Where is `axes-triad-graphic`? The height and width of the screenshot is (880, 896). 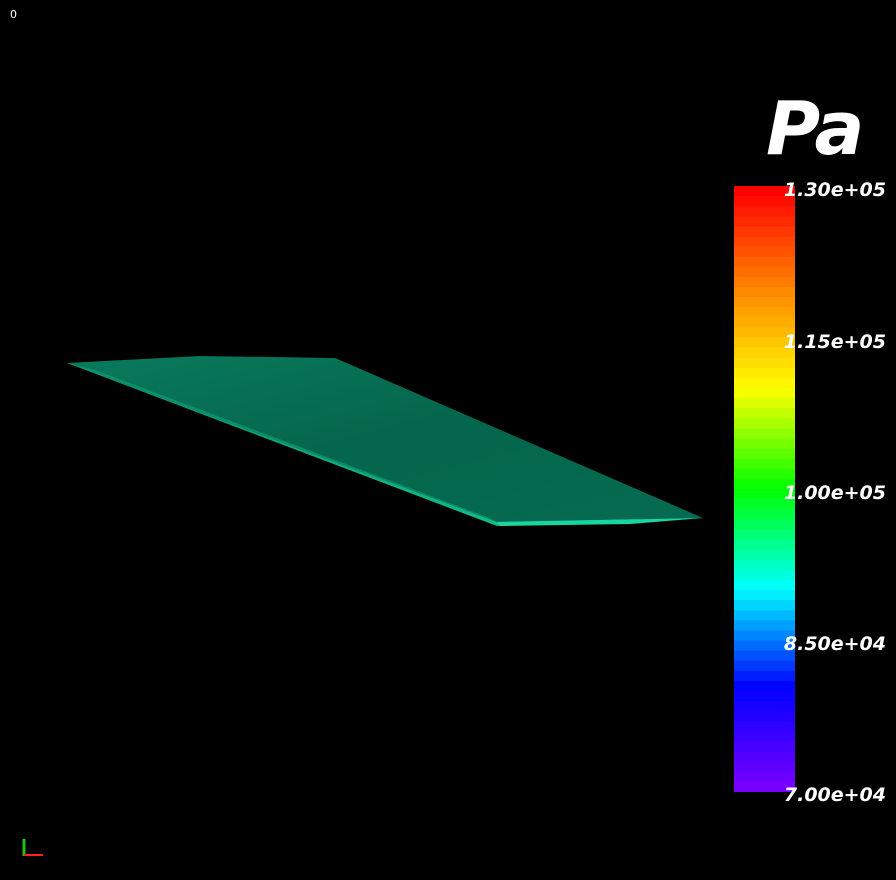 axes-triad-graphic is located at coordinates (32, 847).